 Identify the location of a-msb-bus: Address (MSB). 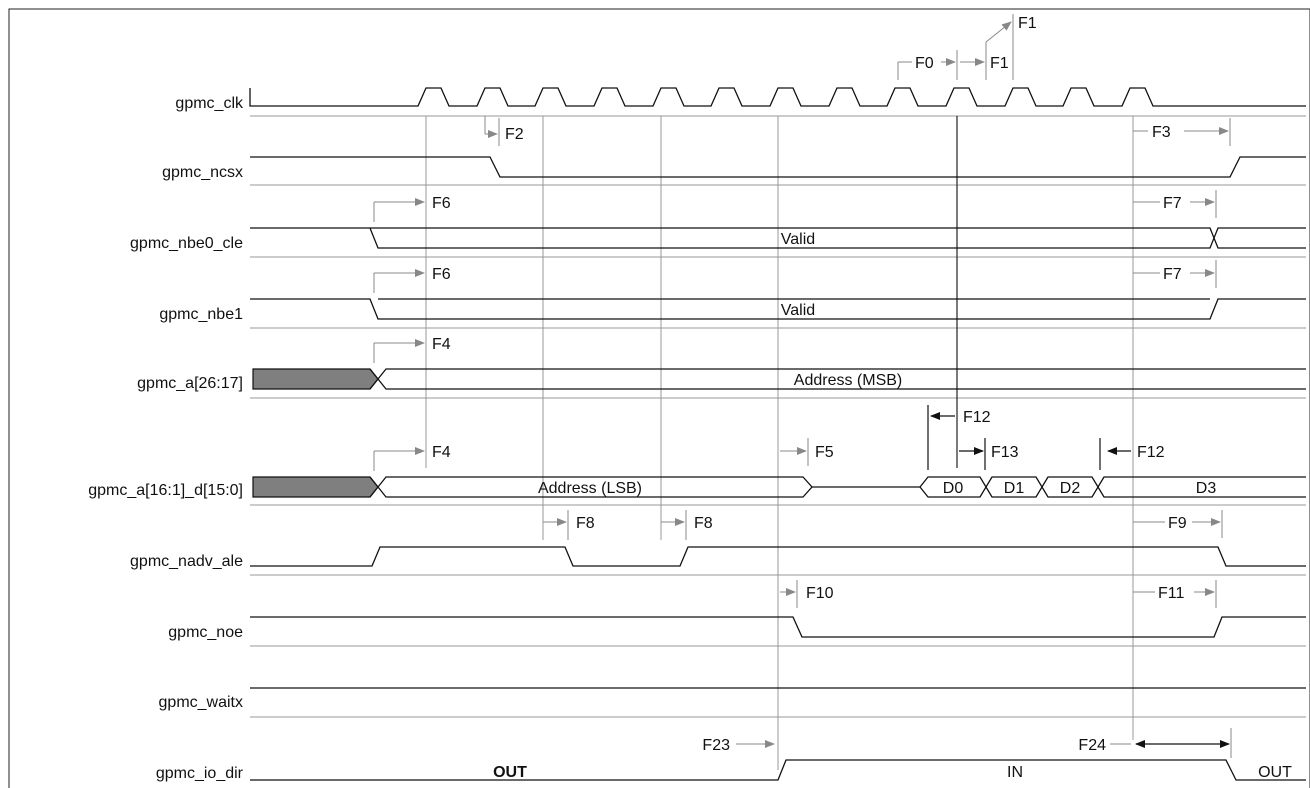
(779, 379).